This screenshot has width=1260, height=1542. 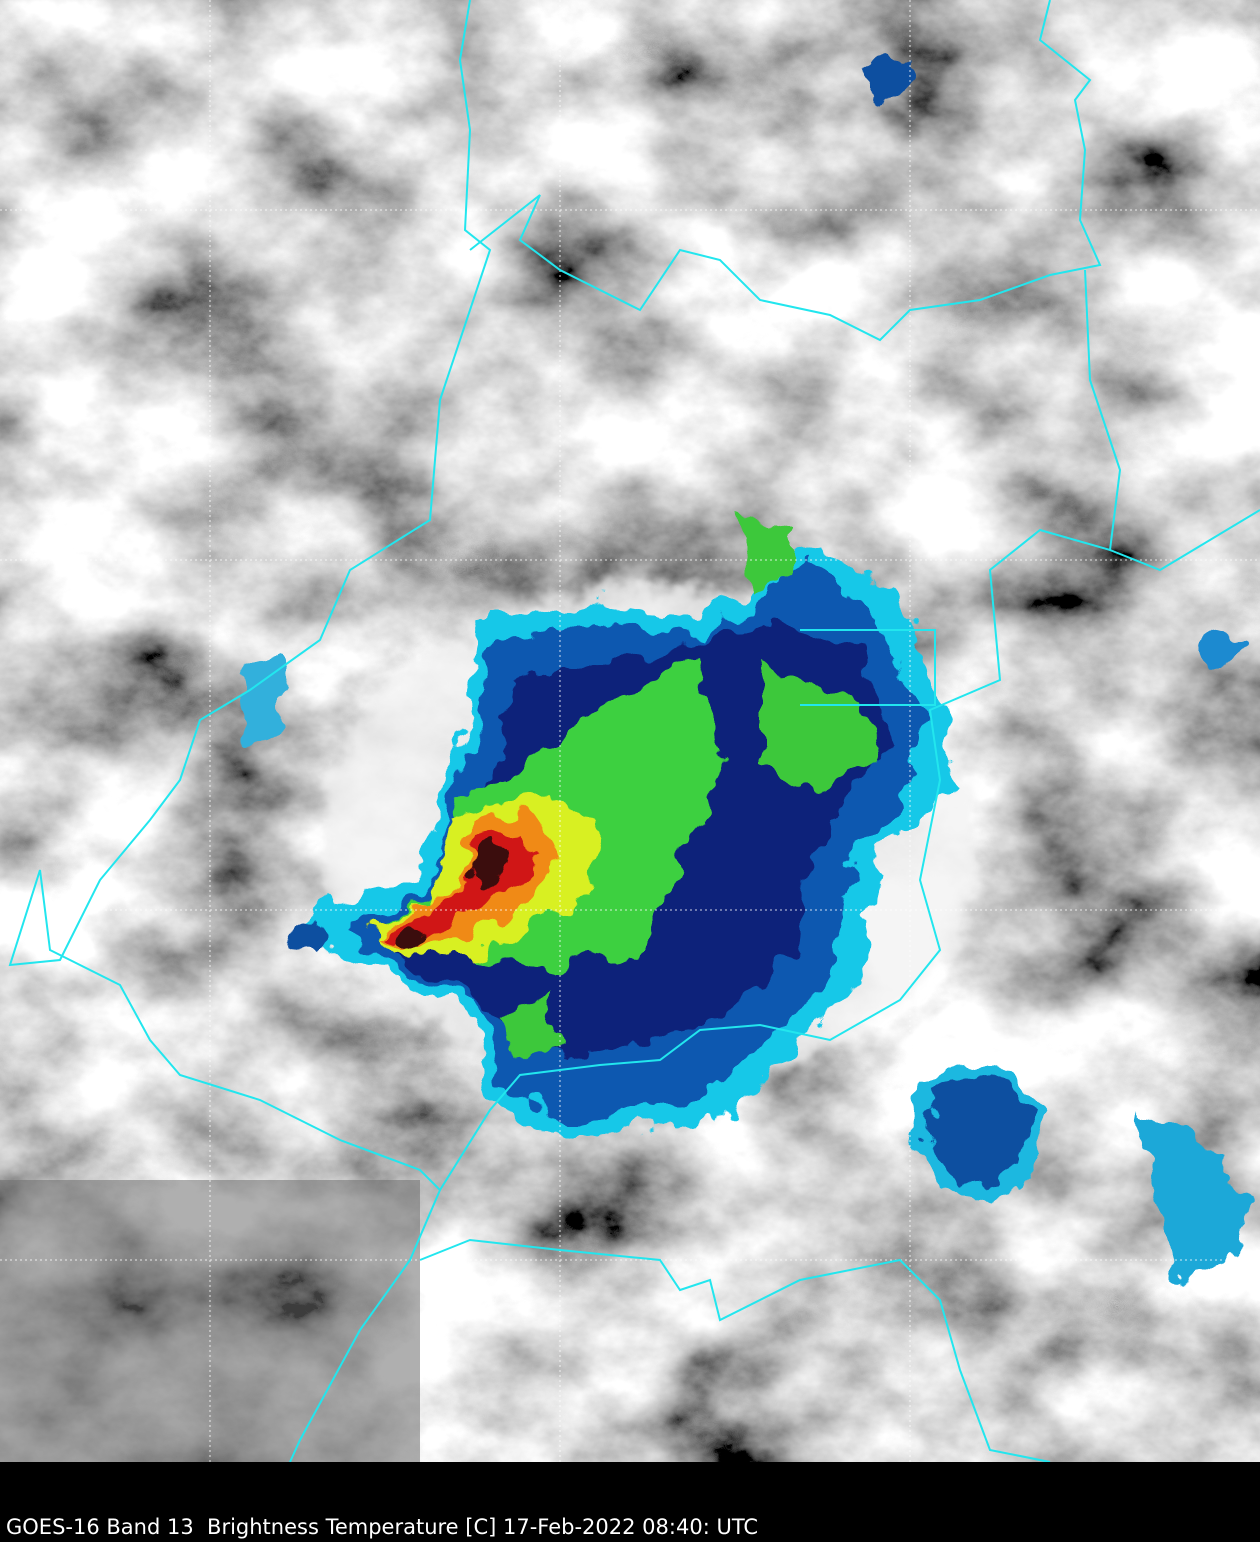 What do you see at coordinates (310, 940) in the screenshot?
I see `cell-southwest` at bounding box center [310, 940].